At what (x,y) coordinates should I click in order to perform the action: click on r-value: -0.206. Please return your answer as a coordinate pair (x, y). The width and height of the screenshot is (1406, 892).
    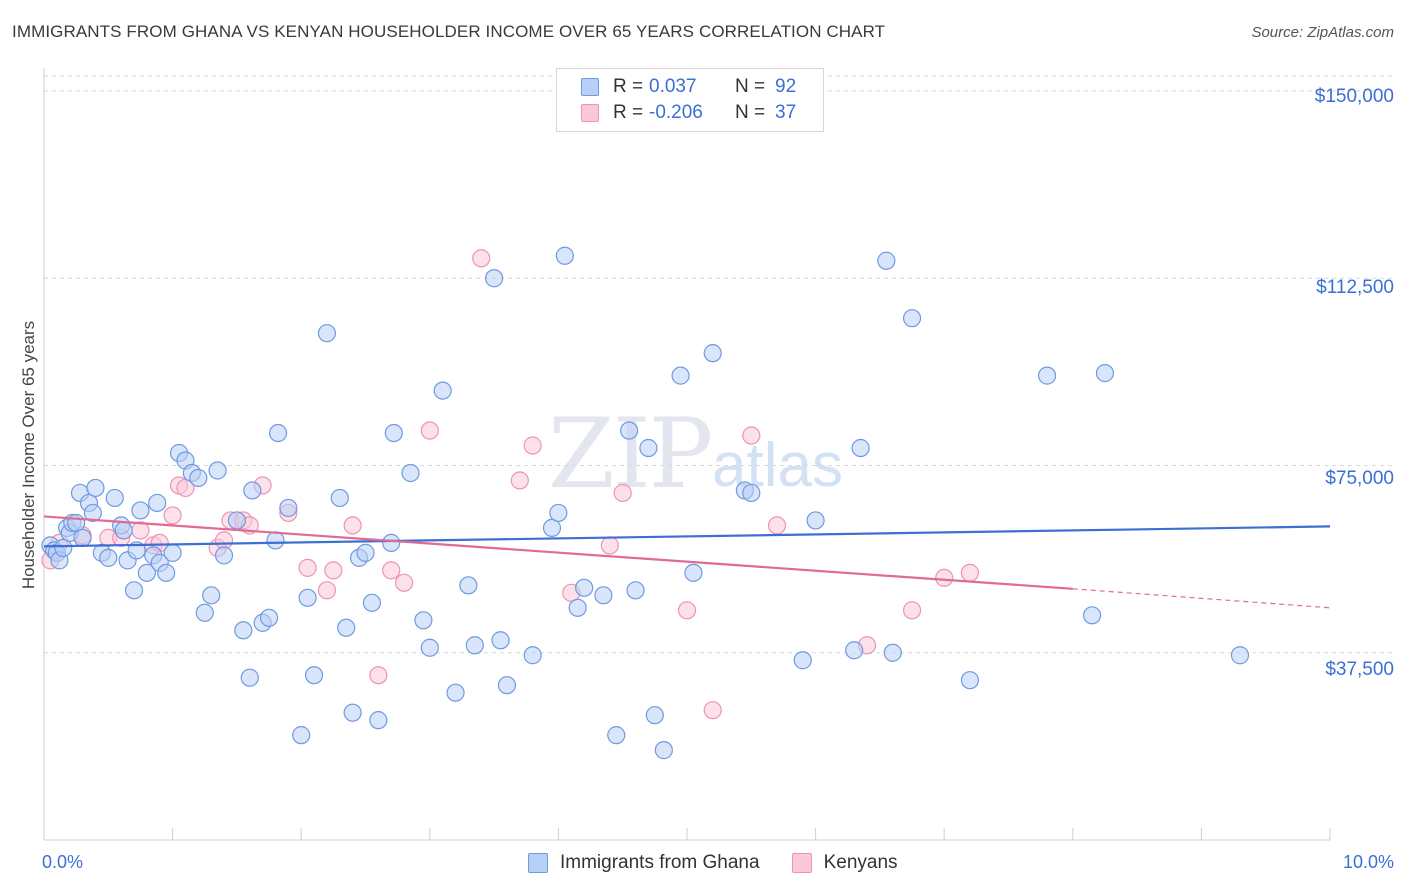
    Looking at the image, I should click on (676, 112).